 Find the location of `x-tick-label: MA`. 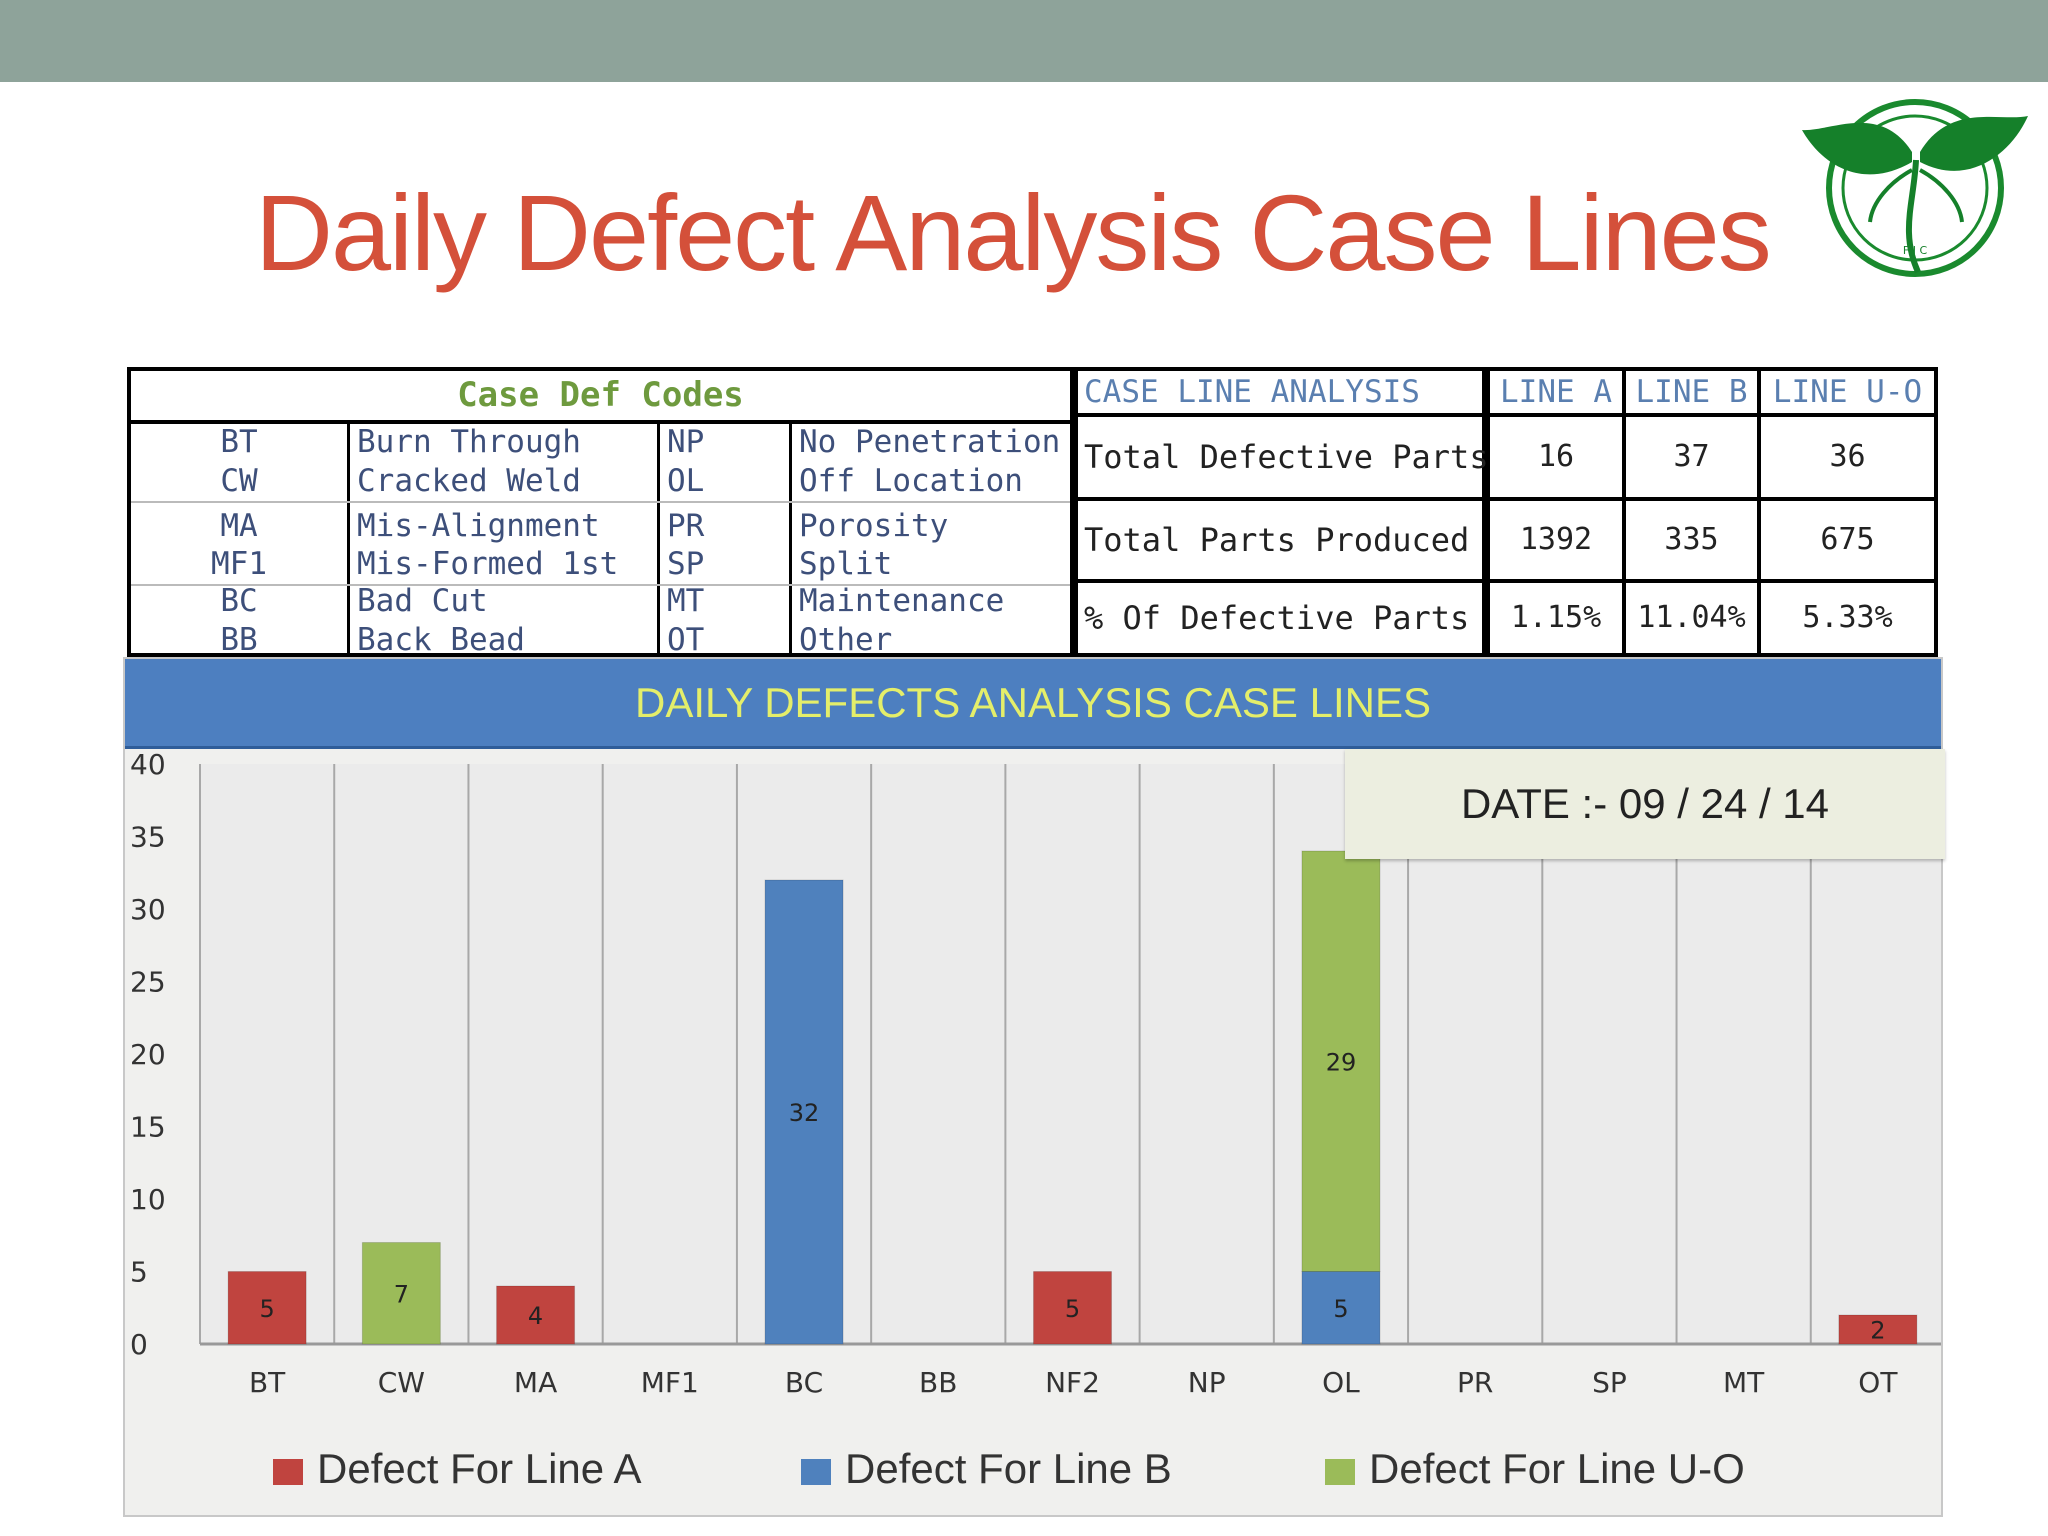

x-tick-label: MA is located at coordinates (535, 1382).